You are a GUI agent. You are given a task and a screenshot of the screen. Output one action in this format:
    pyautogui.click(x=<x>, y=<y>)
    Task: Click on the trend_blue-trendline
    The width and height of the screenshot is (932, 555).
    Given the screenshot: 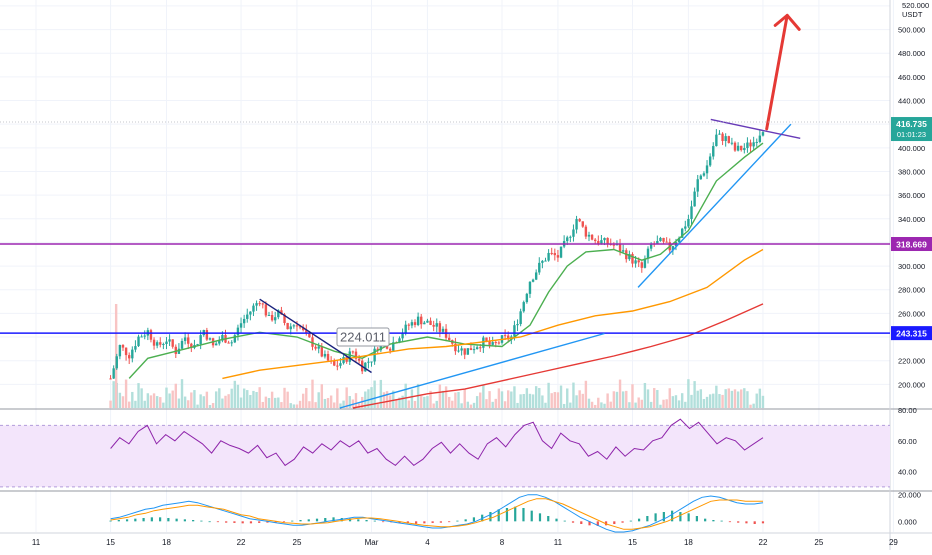 What is the action you would take?
    pyautogui.click(x=714, y=205)
    